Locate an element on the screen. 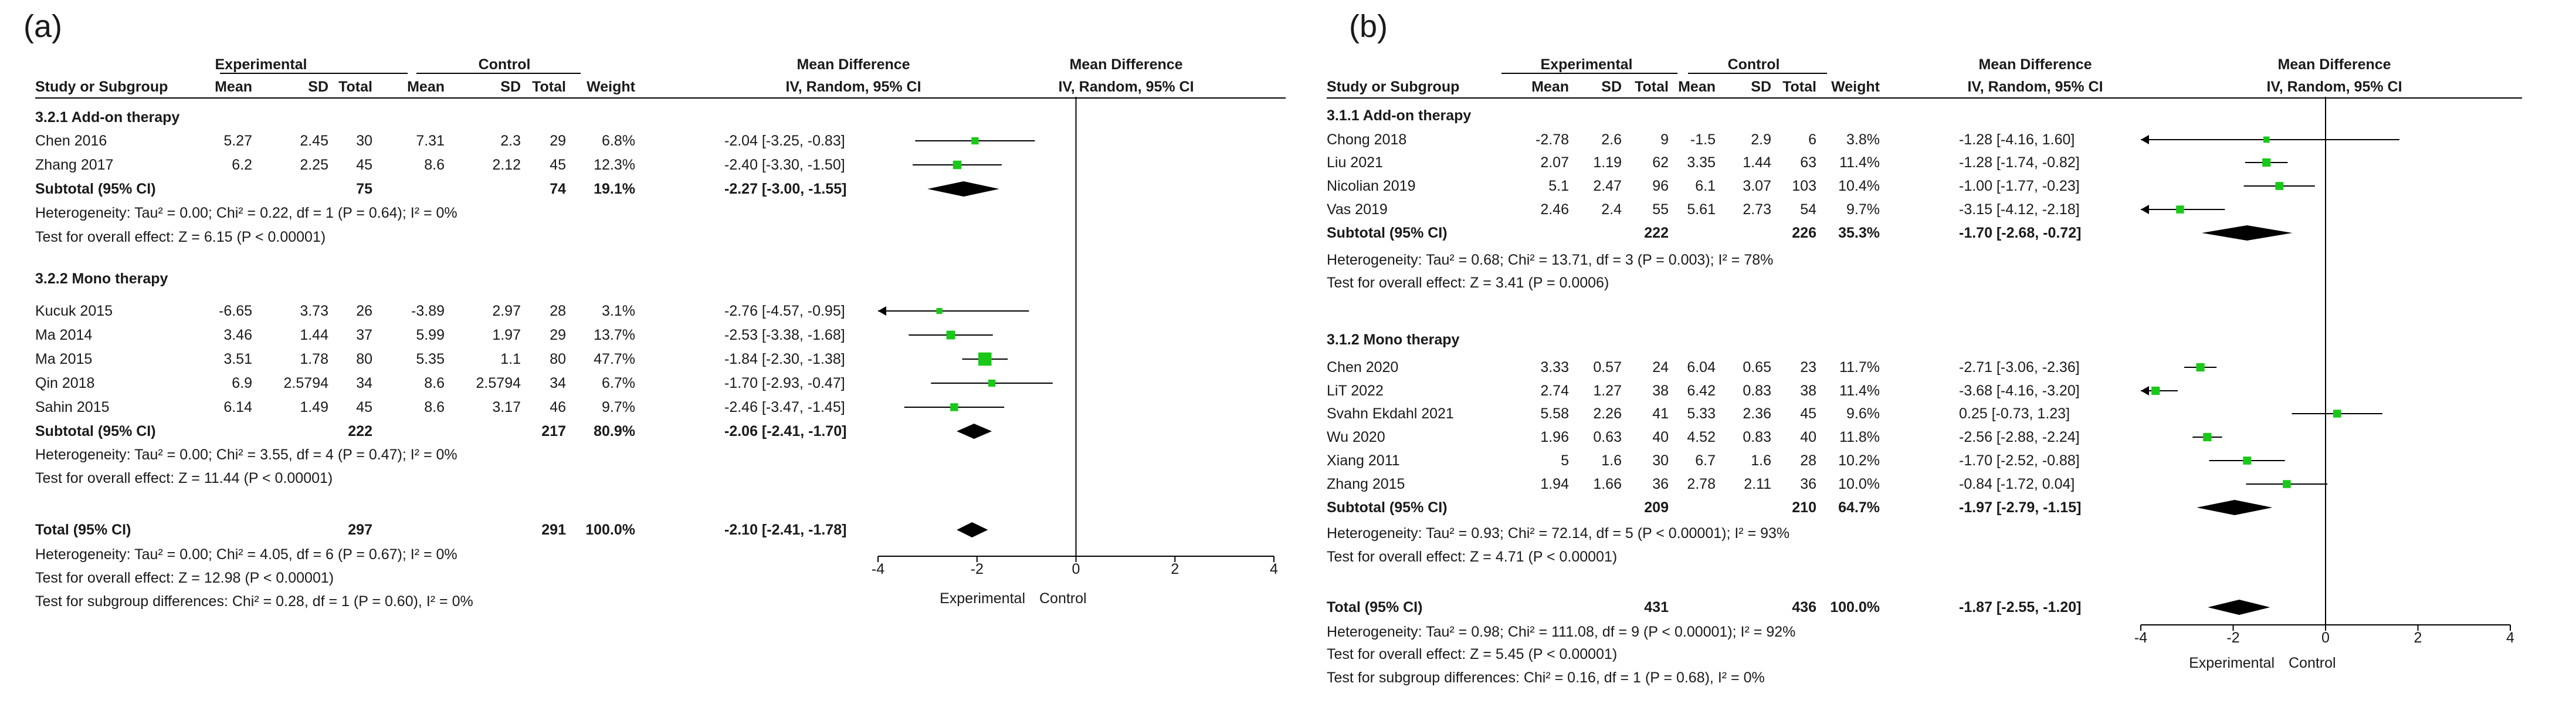  total-label: Total (95% CI) is located at coordinates (83, 530).